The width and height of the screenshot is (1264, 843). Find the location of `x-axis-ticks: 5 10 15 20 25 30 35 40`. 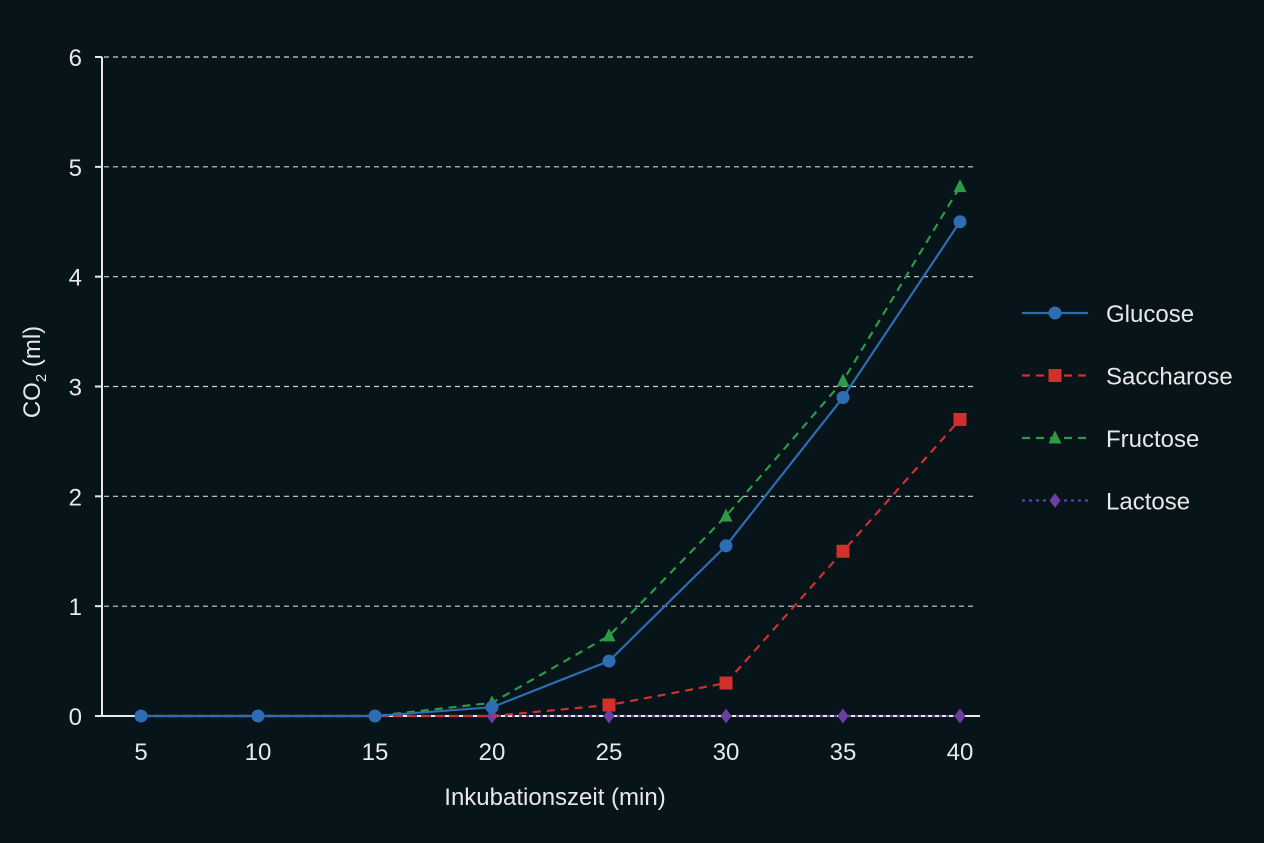

x-axis-ticks: 5 10 15 20 25 30 35 40 is located at coordinates (553, 752).